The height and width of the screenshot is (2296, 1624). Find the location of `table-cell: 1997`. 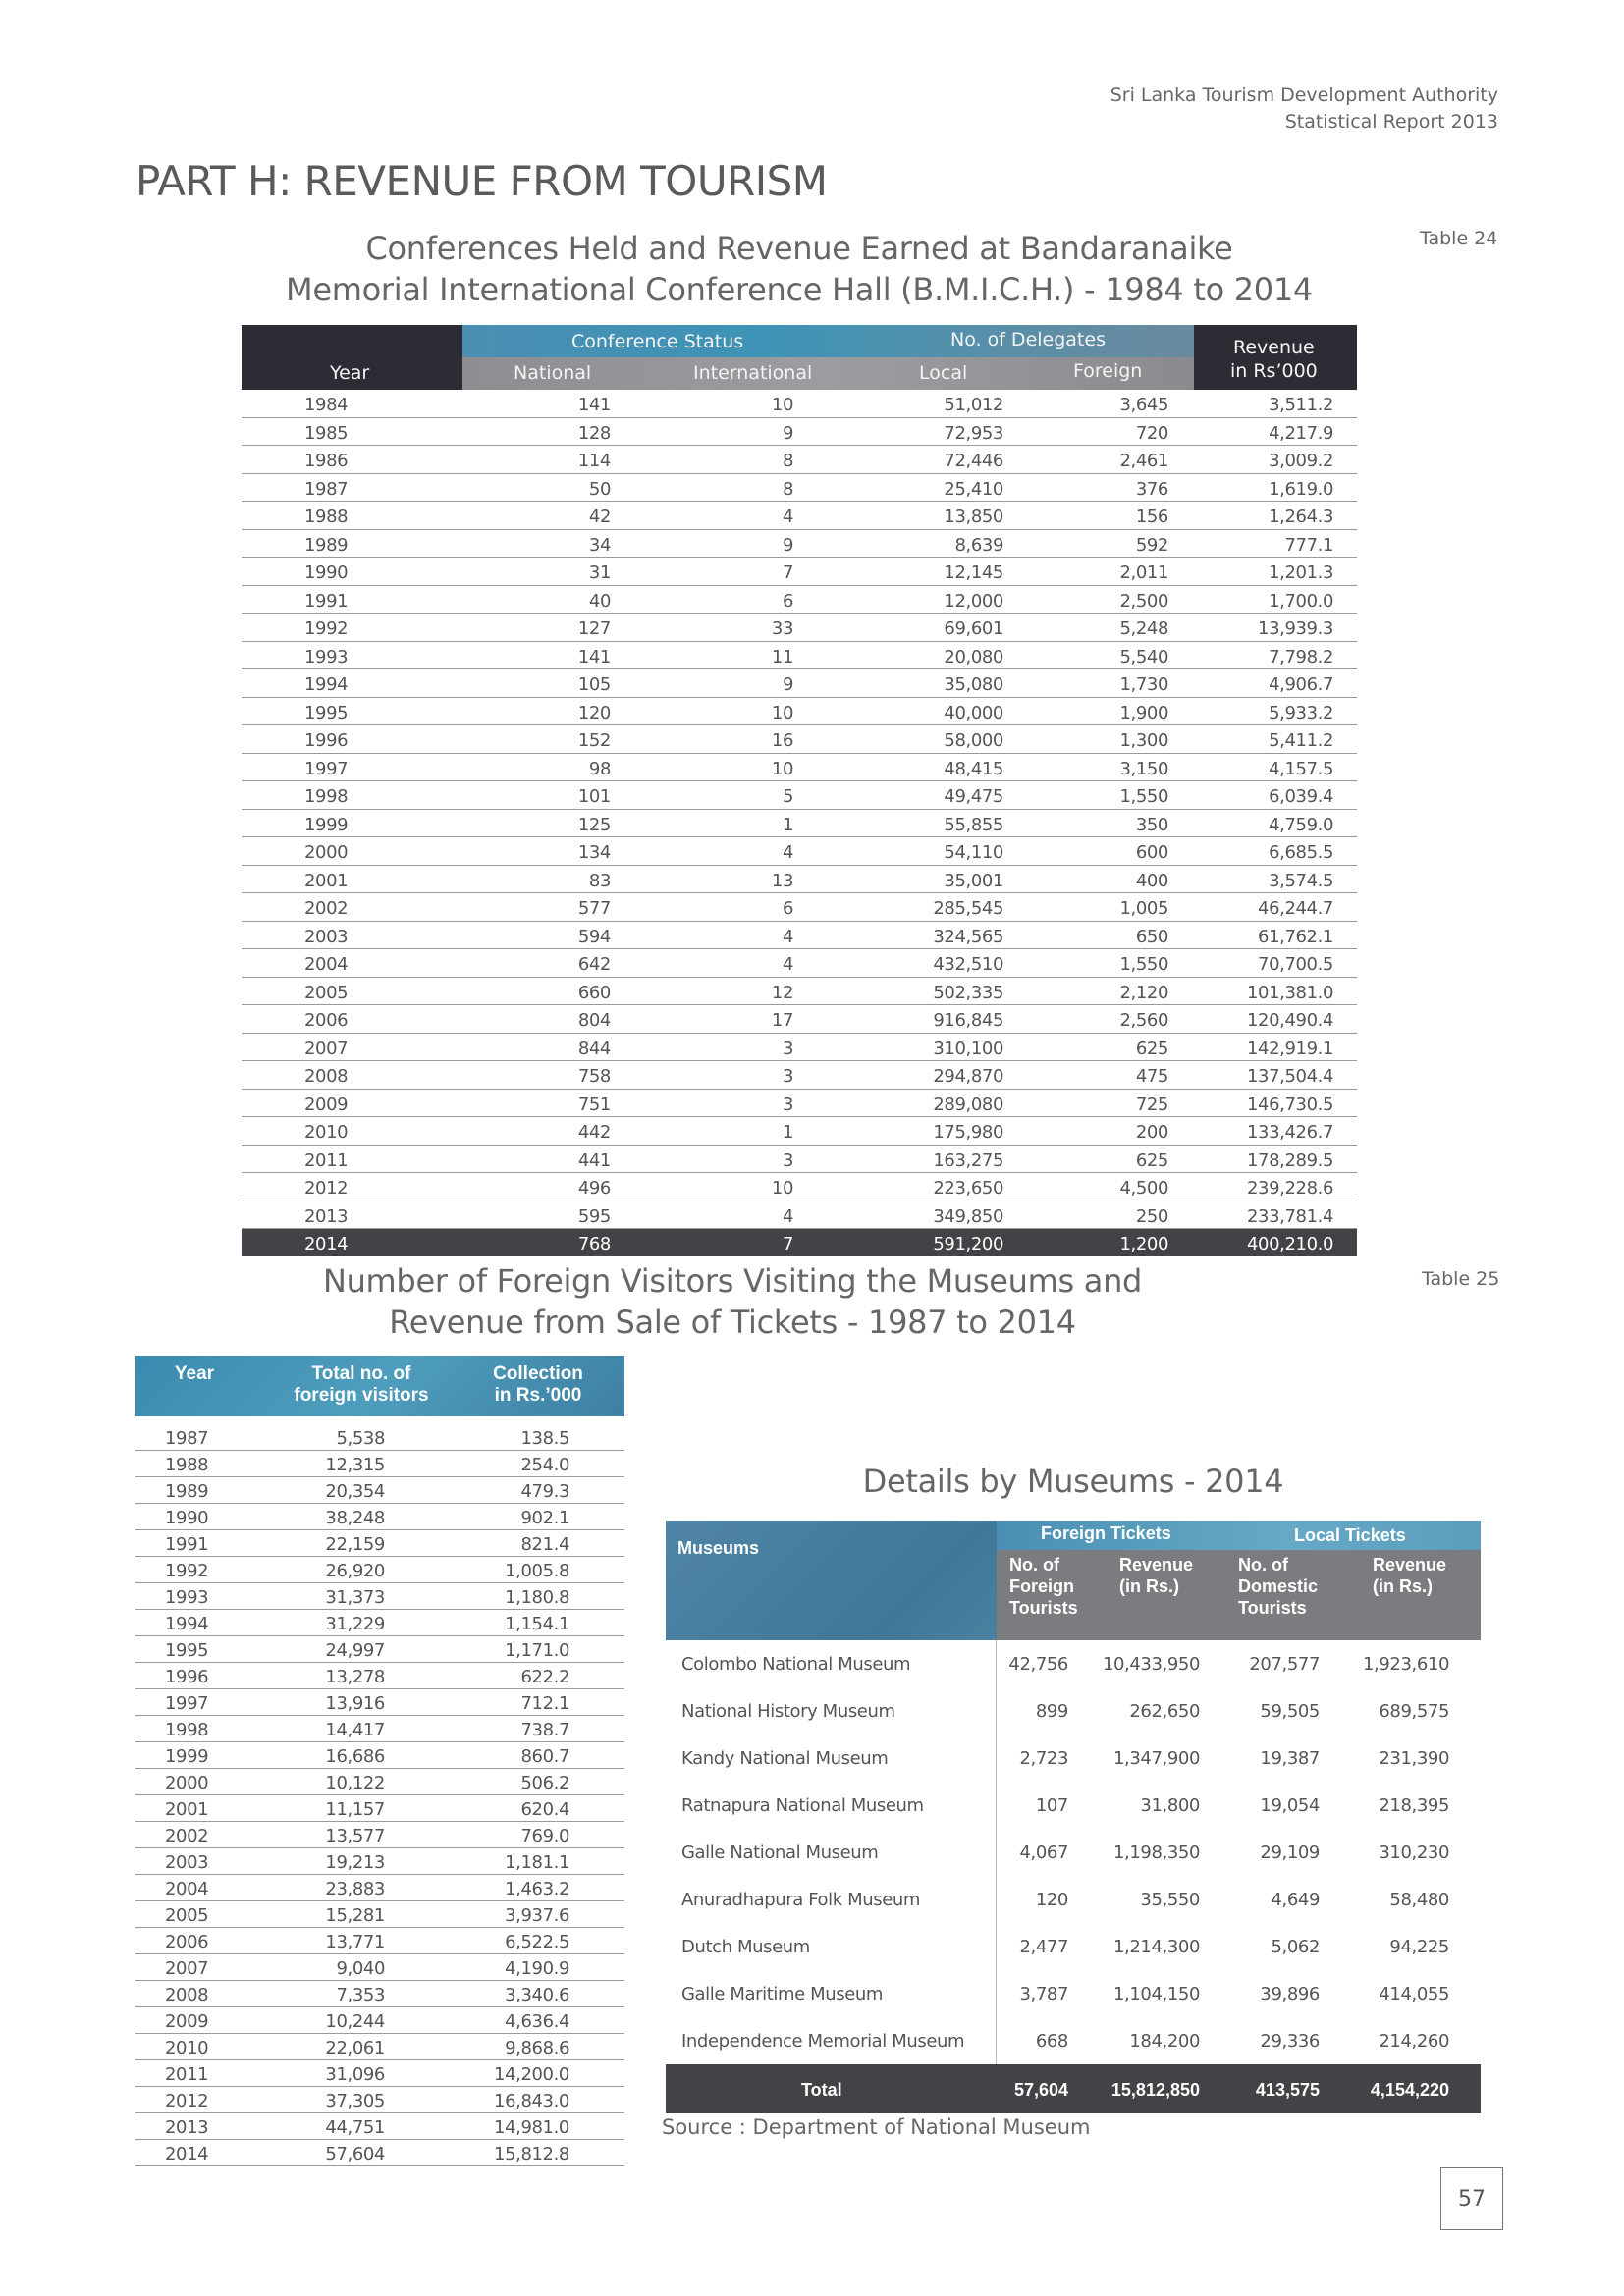

table-cell: 1997 is located at coordinates (187, 1703).